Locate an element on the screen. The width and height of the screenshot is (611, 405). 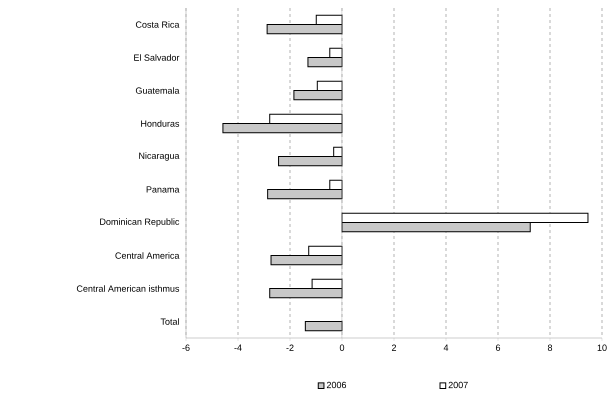
y-tick-label: Dominican Republic is located at coordinates (140, 222).